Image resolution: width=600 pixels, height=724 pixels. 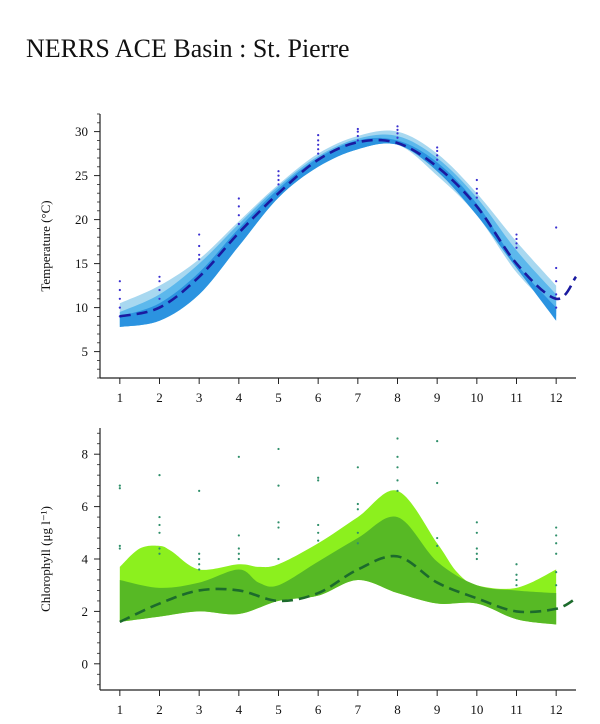 I want to click on temperature-y-tick-label: 15, so click(x=81, y=263).